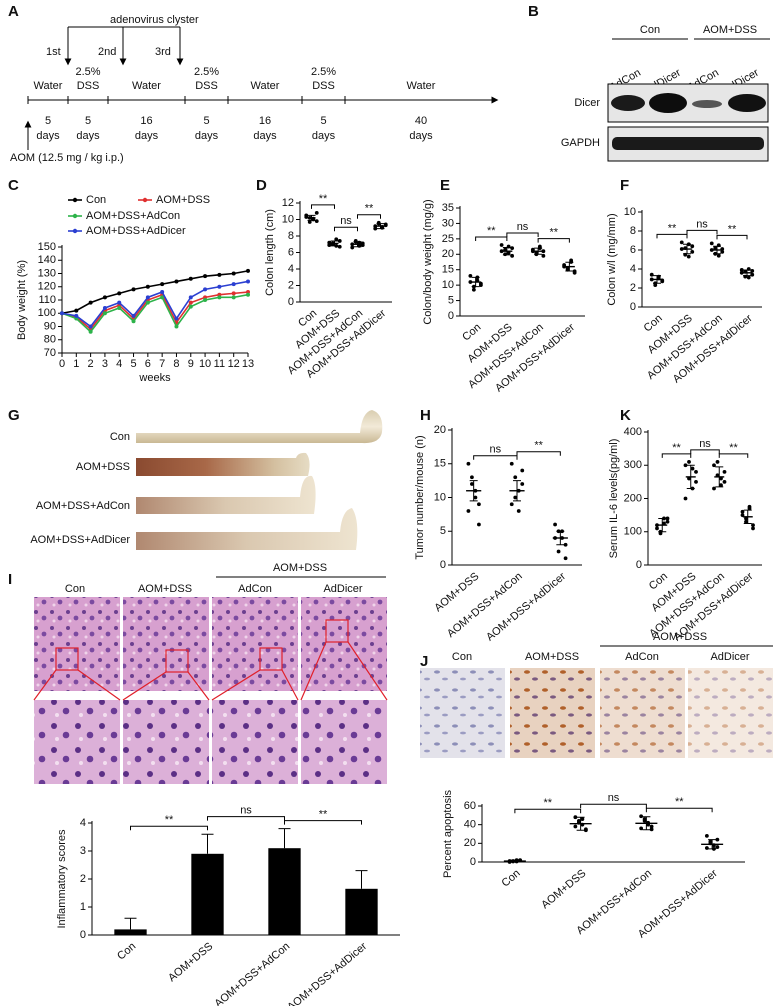 This screenshot has height=1006, width=778. What do you see at coordinates (421, 86) in the screenshot?
I see `treatment-label: Water` at bounding box center [421, 86].